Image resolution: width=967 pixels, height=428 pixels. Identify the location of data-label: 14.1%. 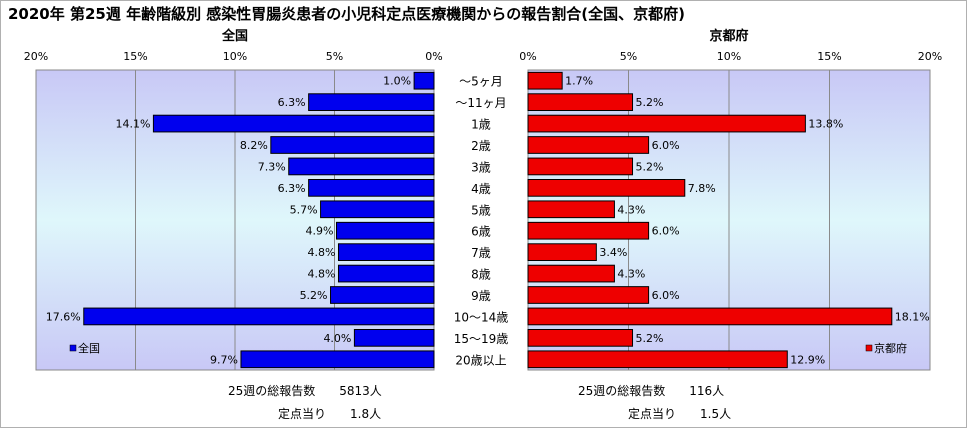
(132, 124).